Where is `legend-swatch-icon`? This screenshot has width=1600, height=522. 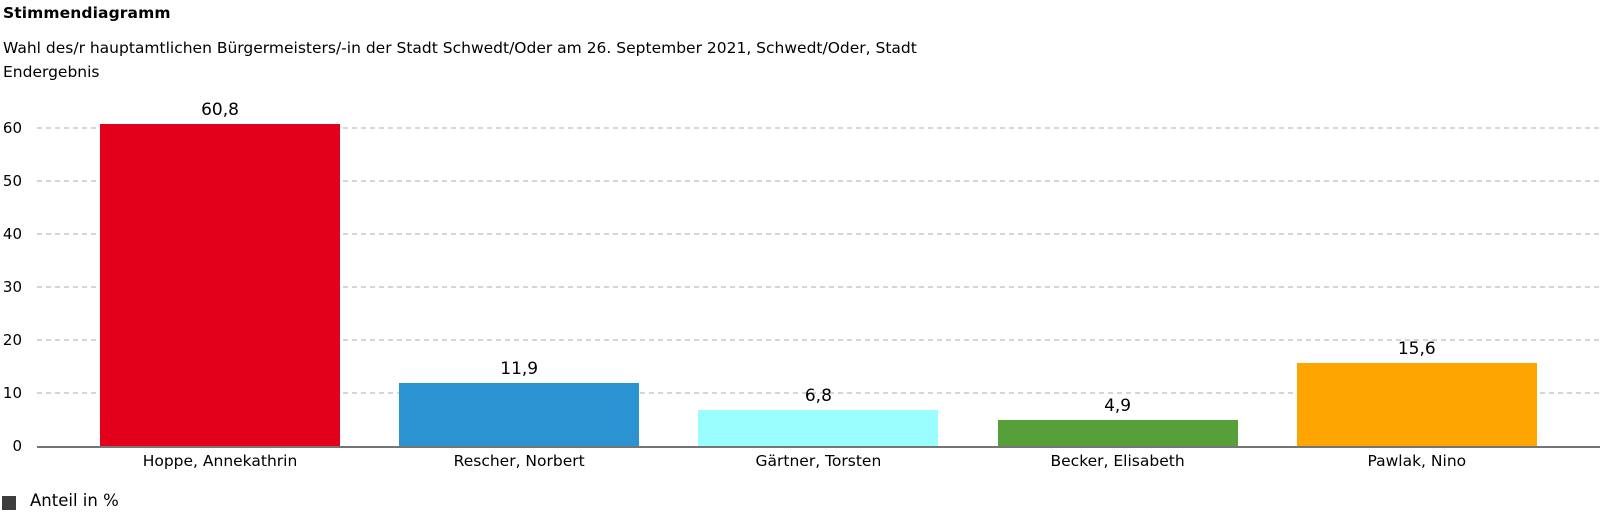 legend-swatch-icon is located at coordinates (9, 503).